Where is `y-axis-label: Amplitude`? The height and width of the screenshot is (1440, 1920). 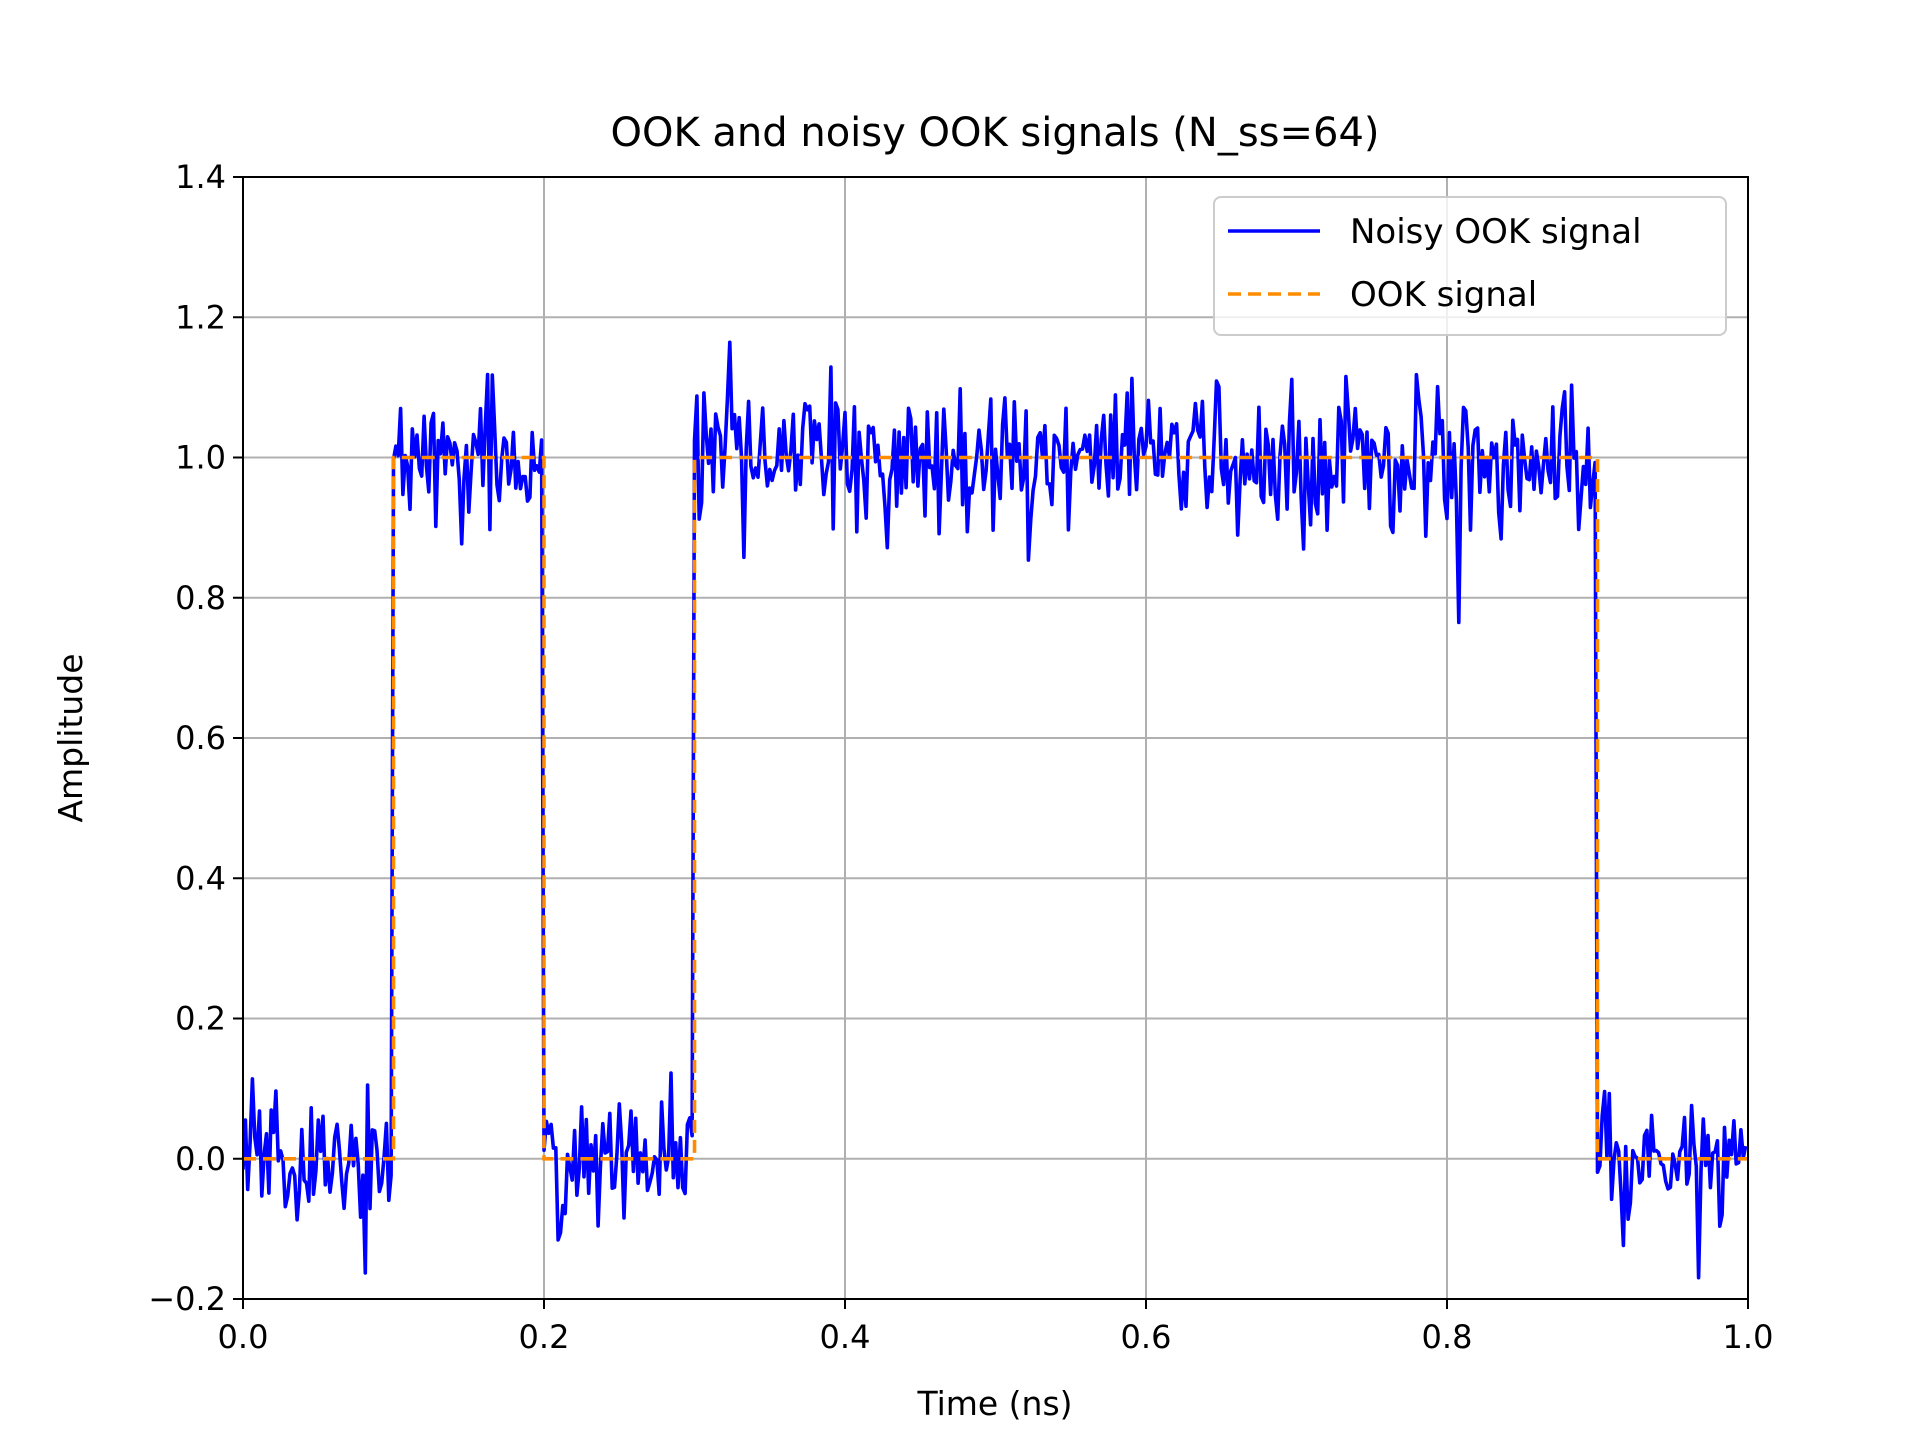
y-axis-label: Amplitude is located at coordinates (70, 737).